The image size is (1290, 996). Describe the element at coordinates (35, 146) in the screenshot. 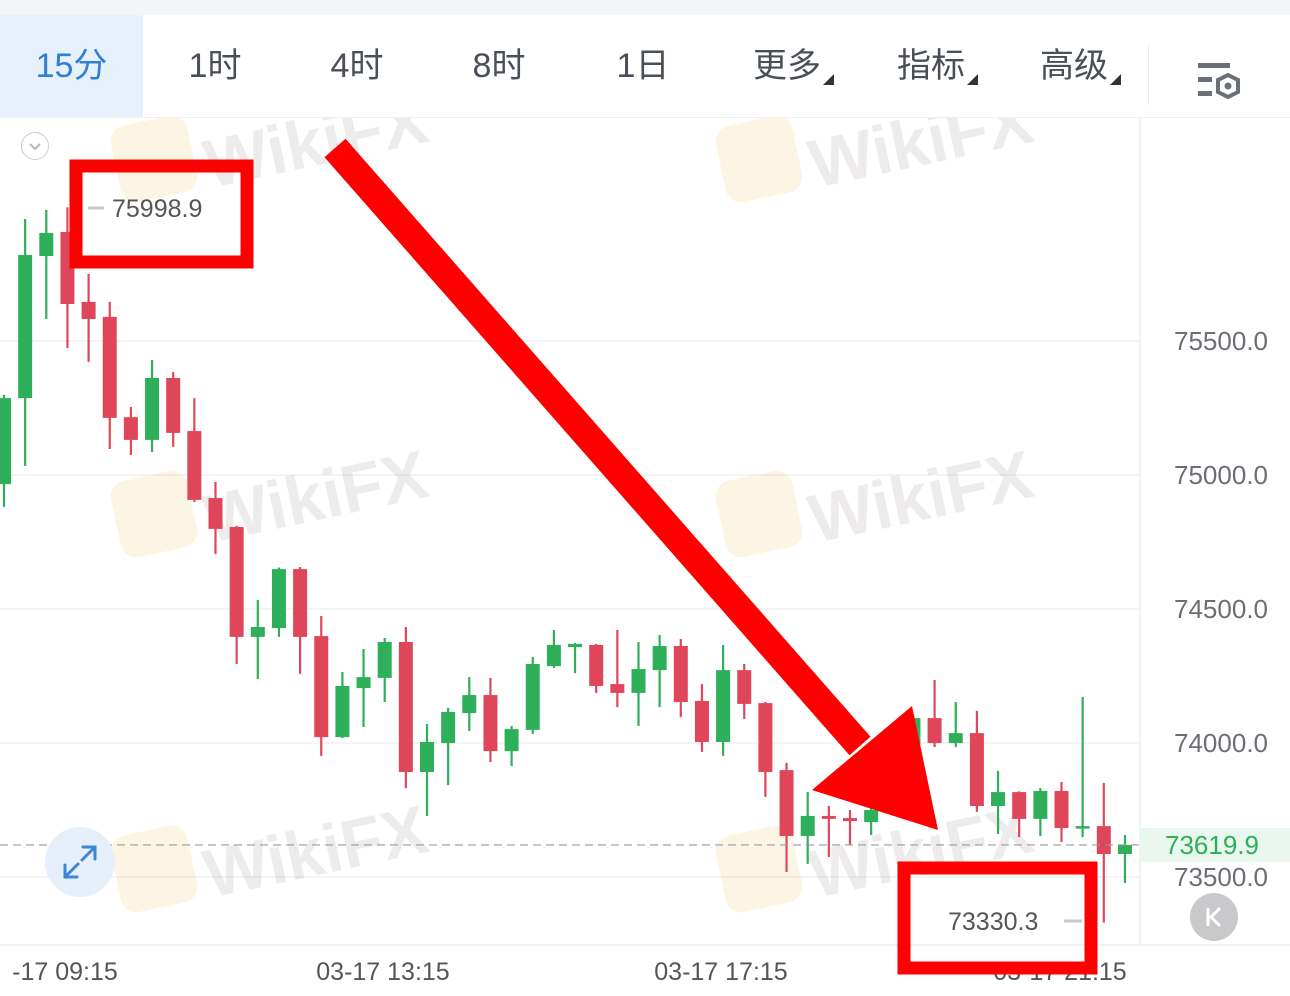

I see `collapse-chevron-button` at that location.